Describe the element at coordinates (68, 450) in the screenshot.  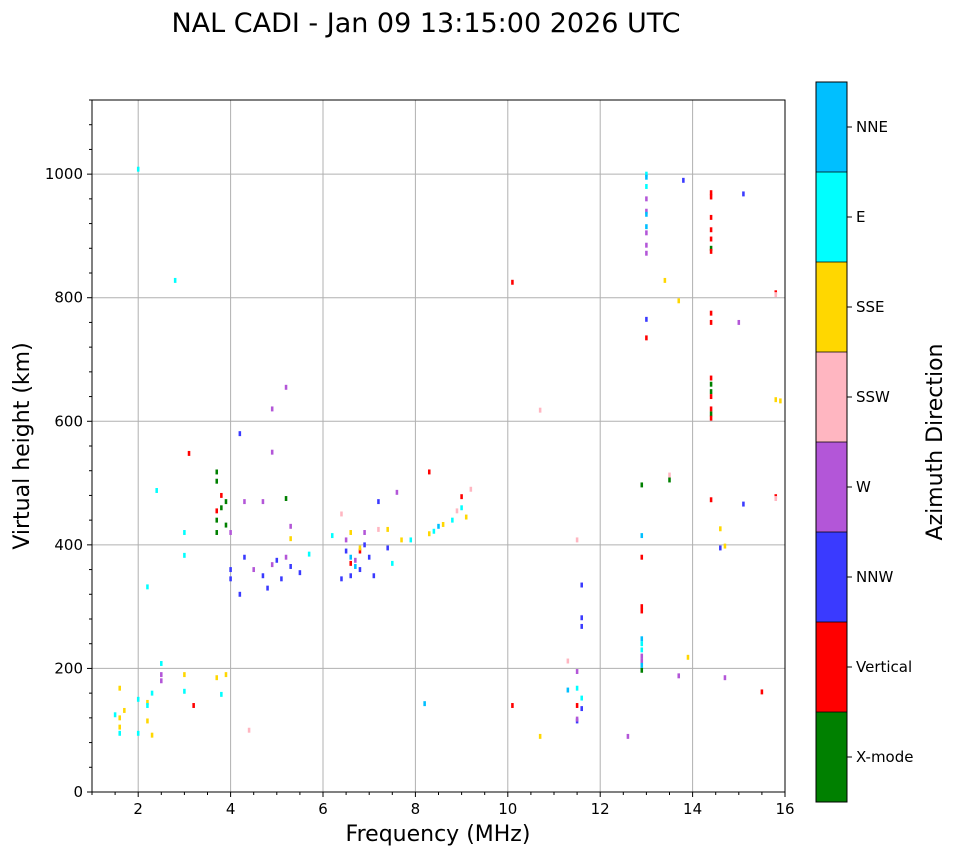
I see `y-axis-ticks: 0 200 400 600 800 1000` at that location.